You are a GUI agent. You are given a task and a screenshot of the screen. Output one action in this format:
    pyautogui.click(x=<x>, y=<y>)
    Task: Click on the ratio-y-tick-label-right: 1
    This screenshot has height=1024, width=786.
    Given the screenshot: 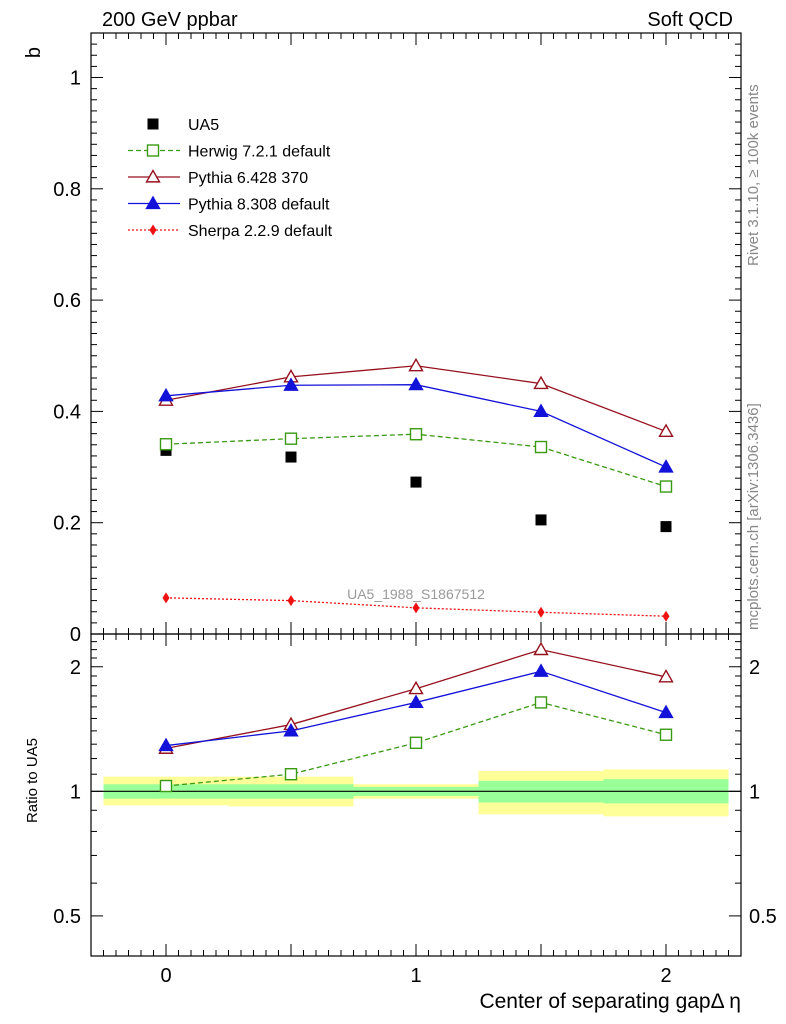 What is the action you would take?
    pyautogui.click(x=754, y=792)
    